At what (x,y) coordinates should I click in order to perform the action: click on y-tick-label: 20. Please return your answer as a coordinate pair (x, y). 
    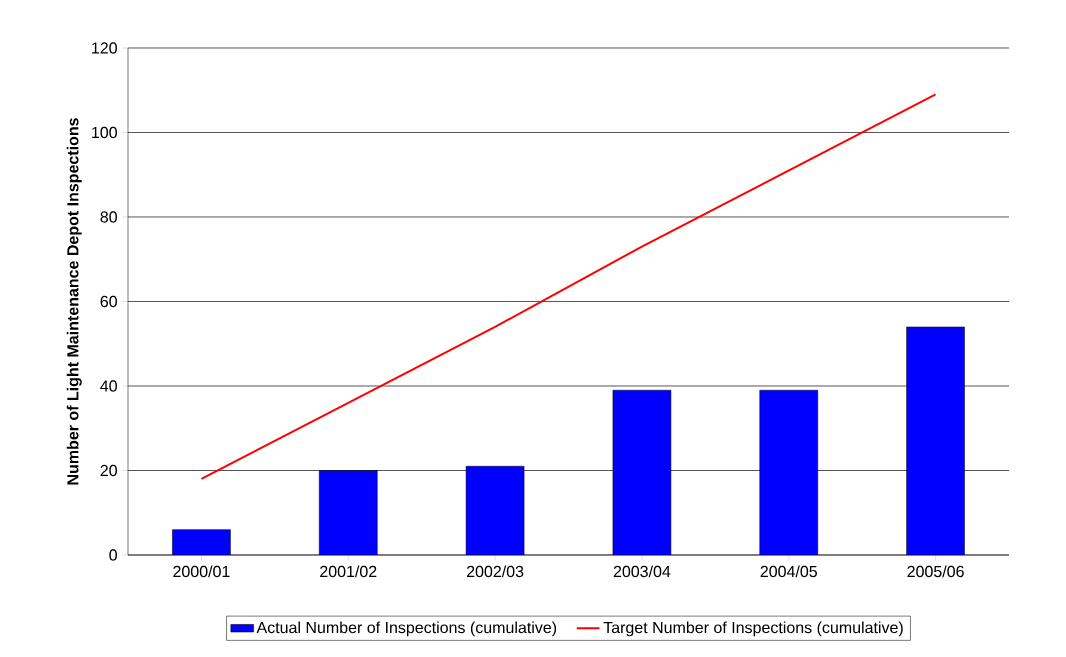
    Looking at the image, I should click on (108, 470).